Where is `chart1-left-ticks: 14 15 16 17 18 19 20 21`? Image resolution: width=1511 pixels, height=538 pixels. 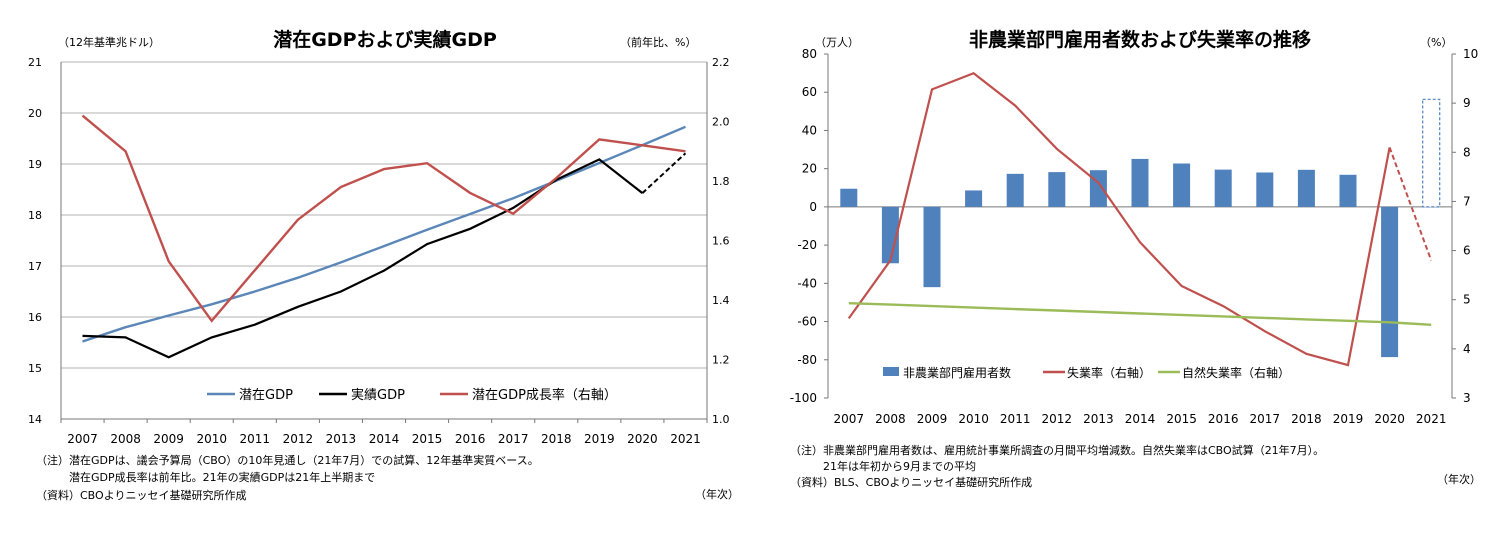
chart1-left-ticks: 14 15 16 17 18 19 20 21 is located at coordinates (35, 241).